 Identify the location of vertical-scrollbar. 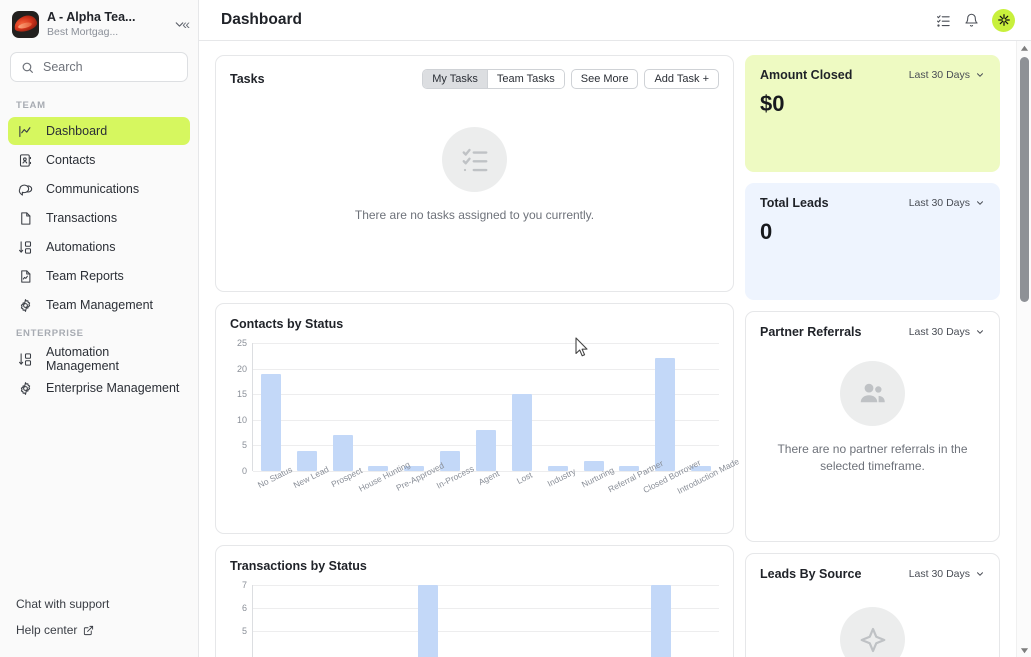
(1023, 349).